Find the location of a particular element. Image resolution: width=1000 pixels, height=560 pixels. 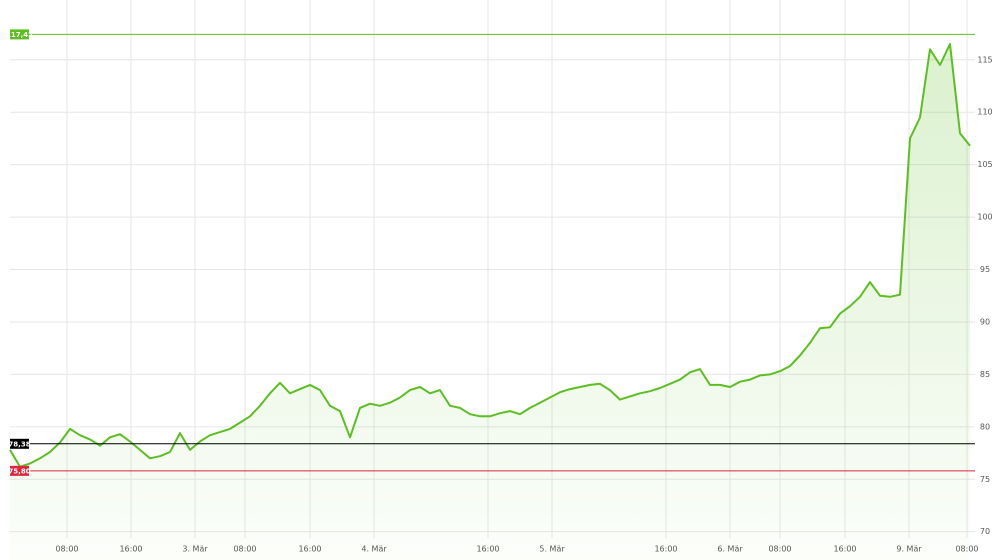

y-tick-label: 90 is located at coordinates (985, 321).